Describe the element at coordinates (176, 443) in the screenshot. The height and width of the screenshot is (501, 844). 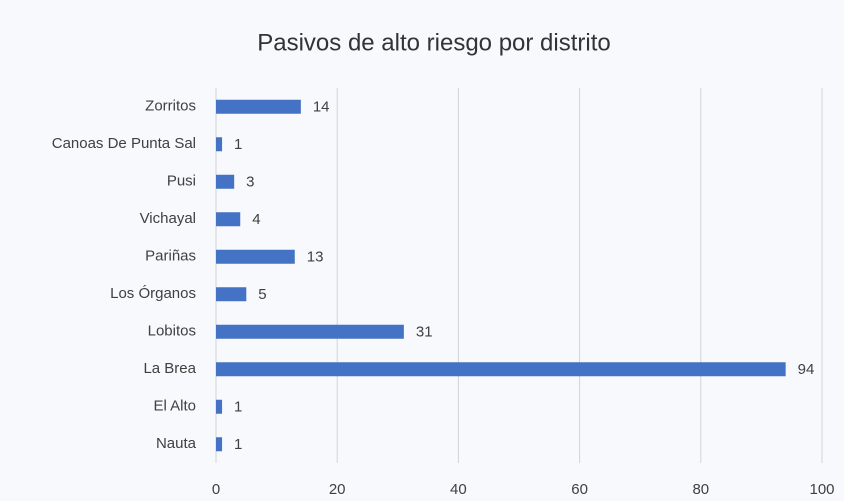
I see `y-tick-label: Nauta` at that location.